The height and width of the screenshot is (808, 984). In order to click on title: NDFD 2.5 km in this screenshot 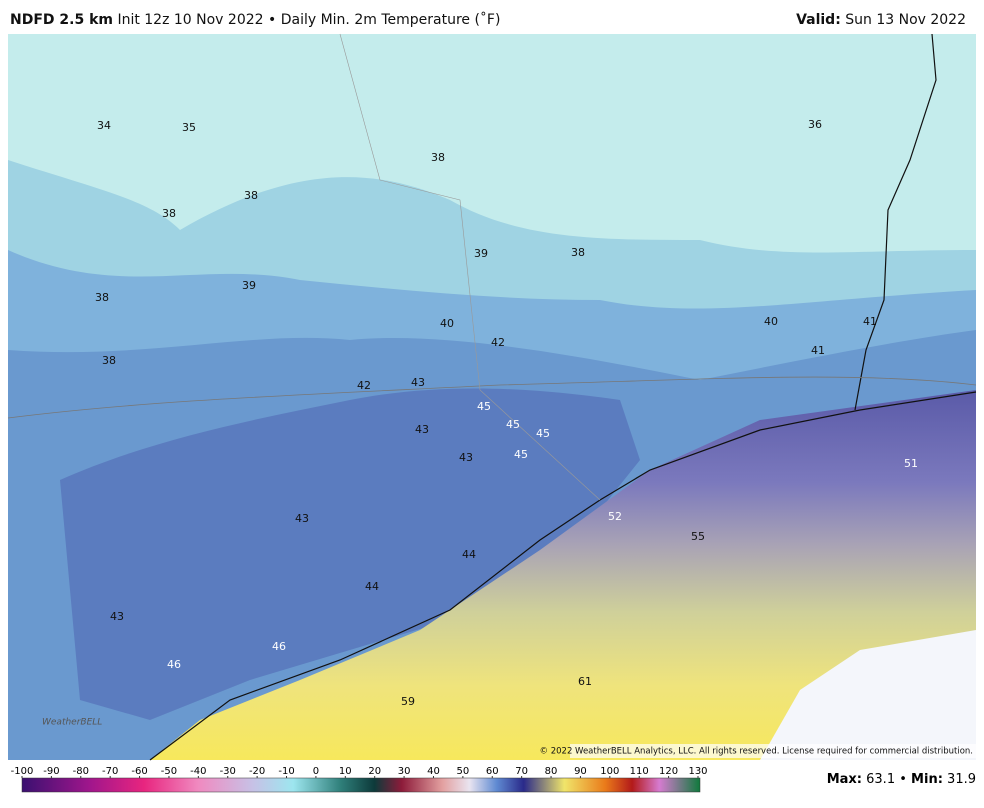, I will do `click(61, 20)`.